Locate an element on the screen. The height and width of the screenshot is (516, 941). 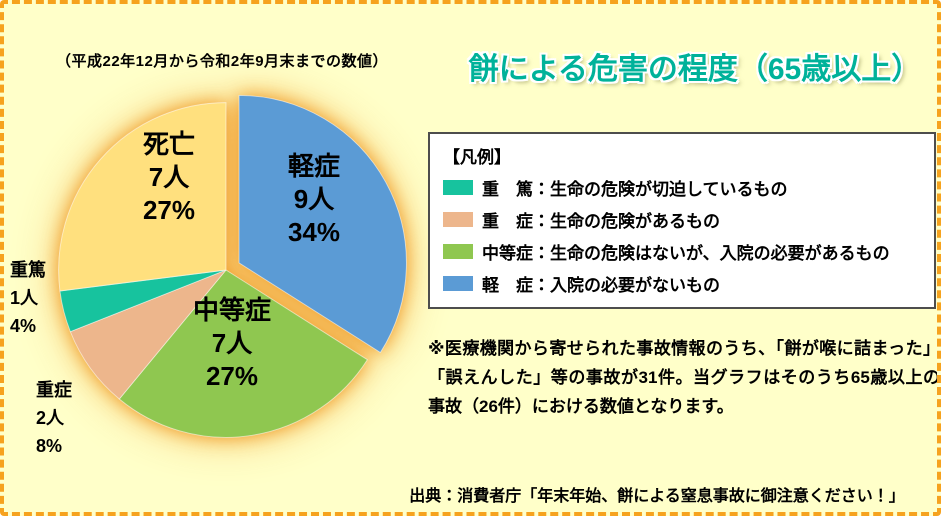
legend-label: 軽 症：入院の必要がないもの is located at coordinates (601, 285).